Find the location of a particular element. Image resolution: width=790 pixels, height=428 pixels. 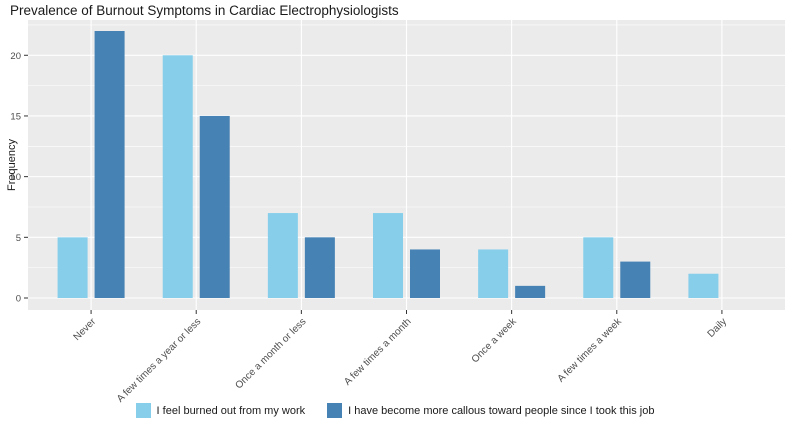

y-axis: 0 5 10 15 20 is located at coordinates (19, 178).